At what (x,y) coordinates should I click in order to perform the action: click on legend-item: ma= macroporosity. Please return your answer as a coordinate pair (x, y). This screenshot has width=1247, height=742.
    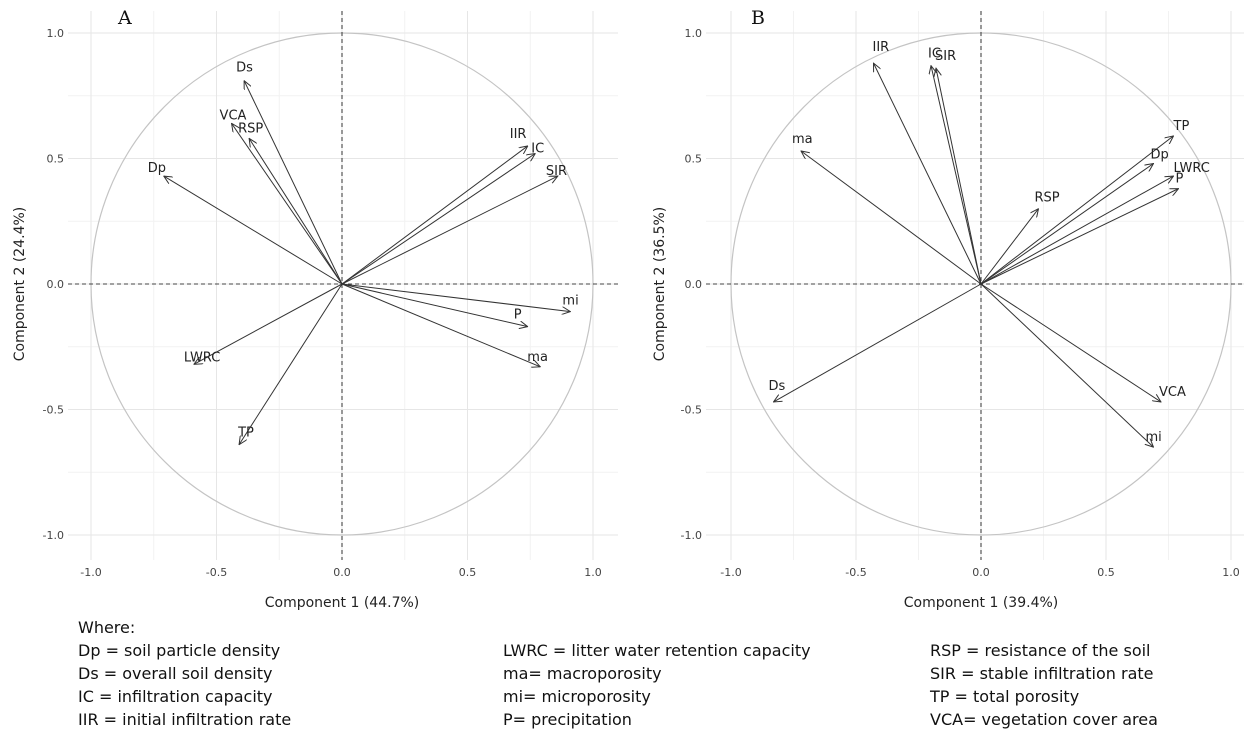
    Looking at the image, I should click on (582, 673).